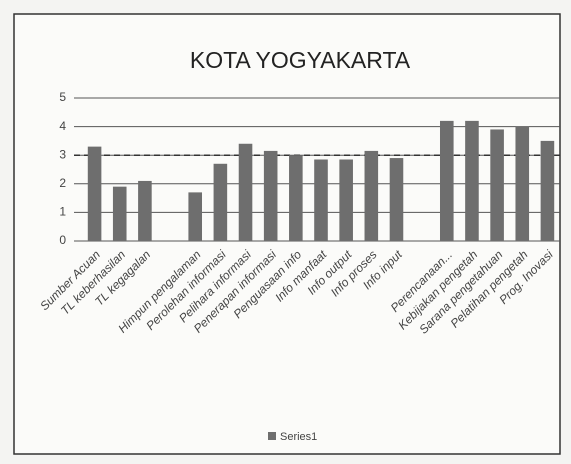 The image size is (571, 464). What do you see at coordinates (62, 154) in the screenshot?
I see `y-tick-label: 3` at bounding box center [62, 154].